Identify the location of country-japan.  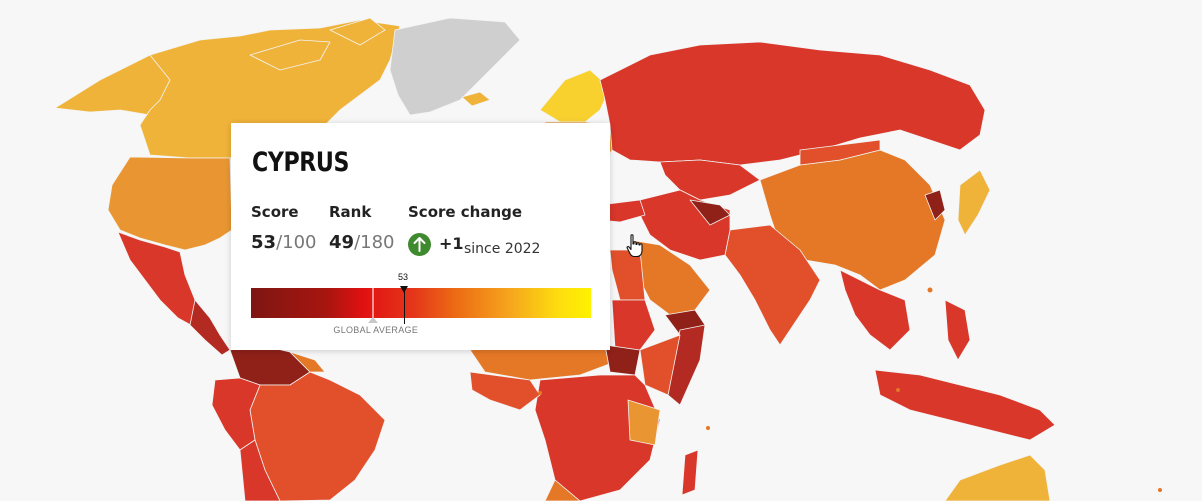
(974, 202).